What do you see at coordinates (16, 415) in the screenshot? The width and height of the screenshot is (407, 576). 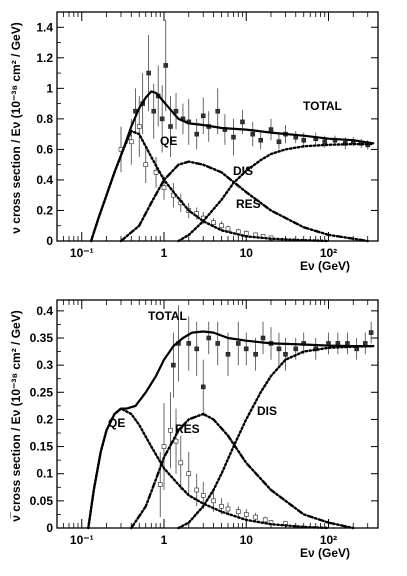 I see `y-axis-label: ν̅ cross section / Eν (10⁻³⁸ cm² / GeV)` at bounding box center [16, 415].